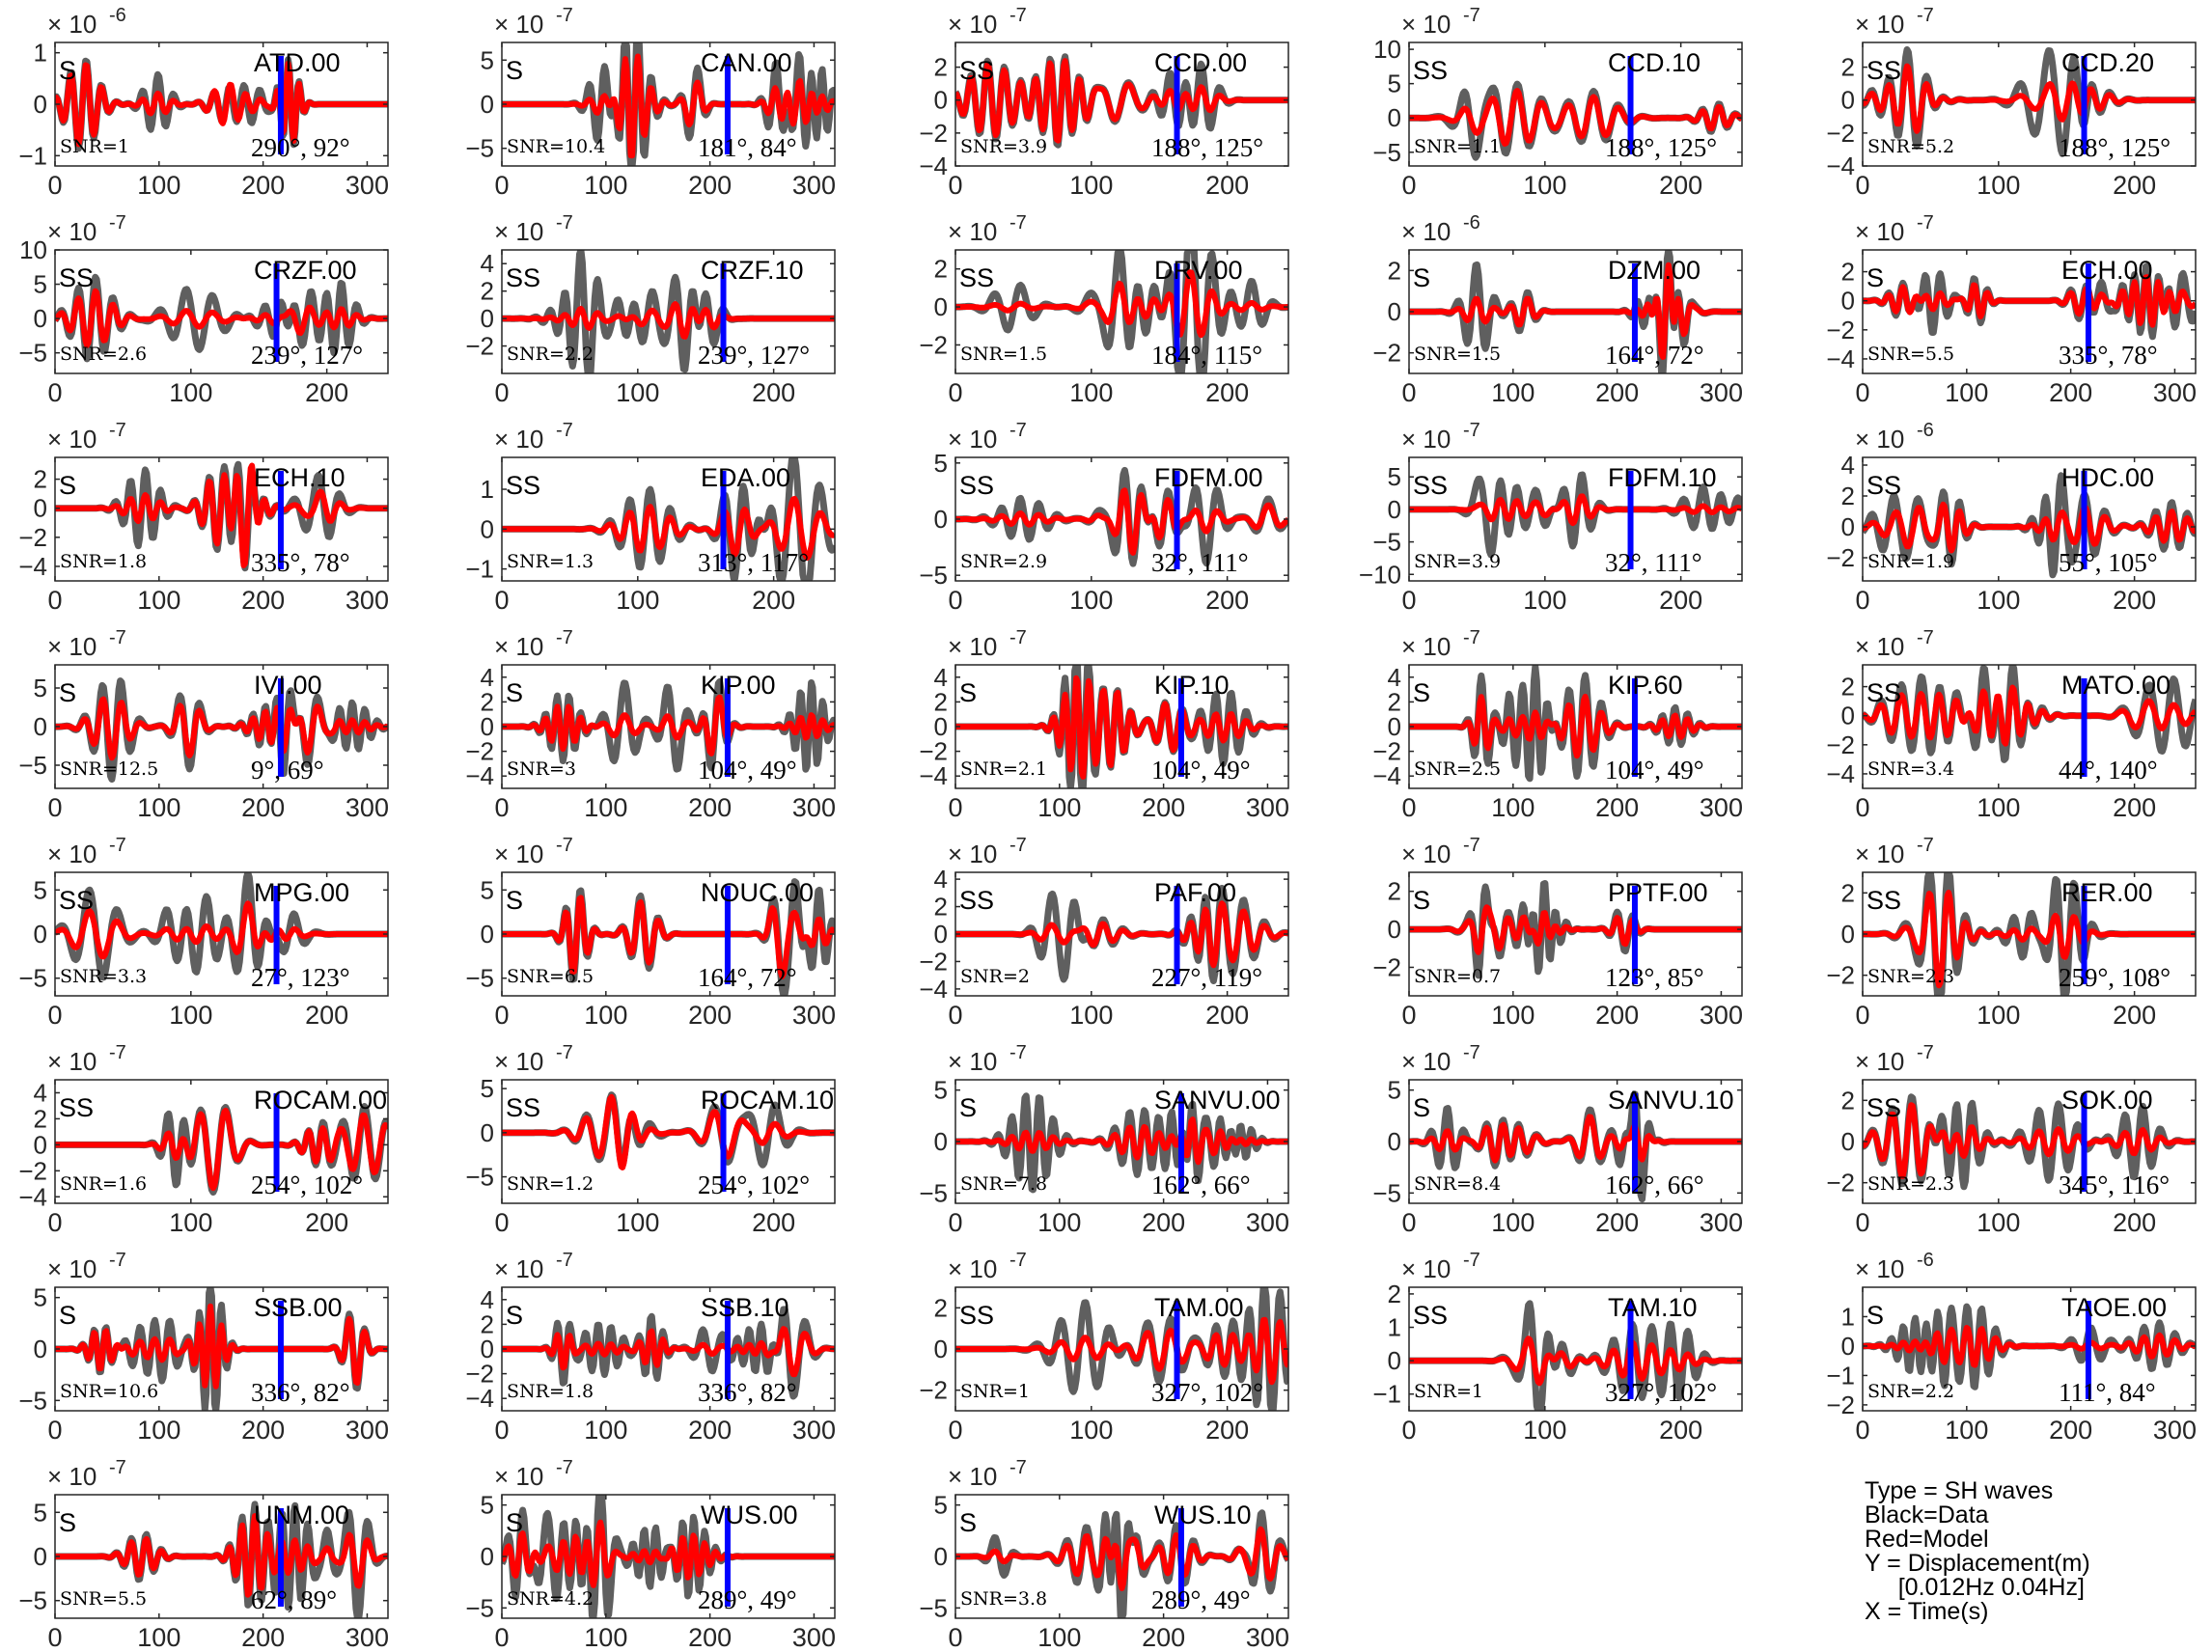 The height and width of the screenshot is (1652, 2212). What do you see at coordinates (1200, 62) in the screenshot?
I see `station-label: CCD.00` at bounding box center [1200, 62].